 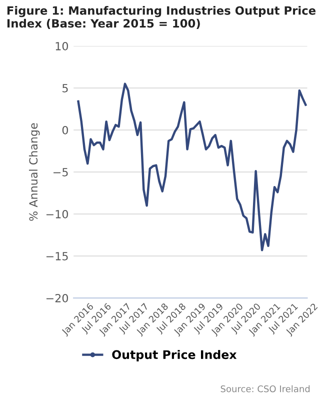 What do you see at coordinates (34, 172) in the screenshot?
I see `y-axis-title: % Annual Change` at bounding box center [34, 172].